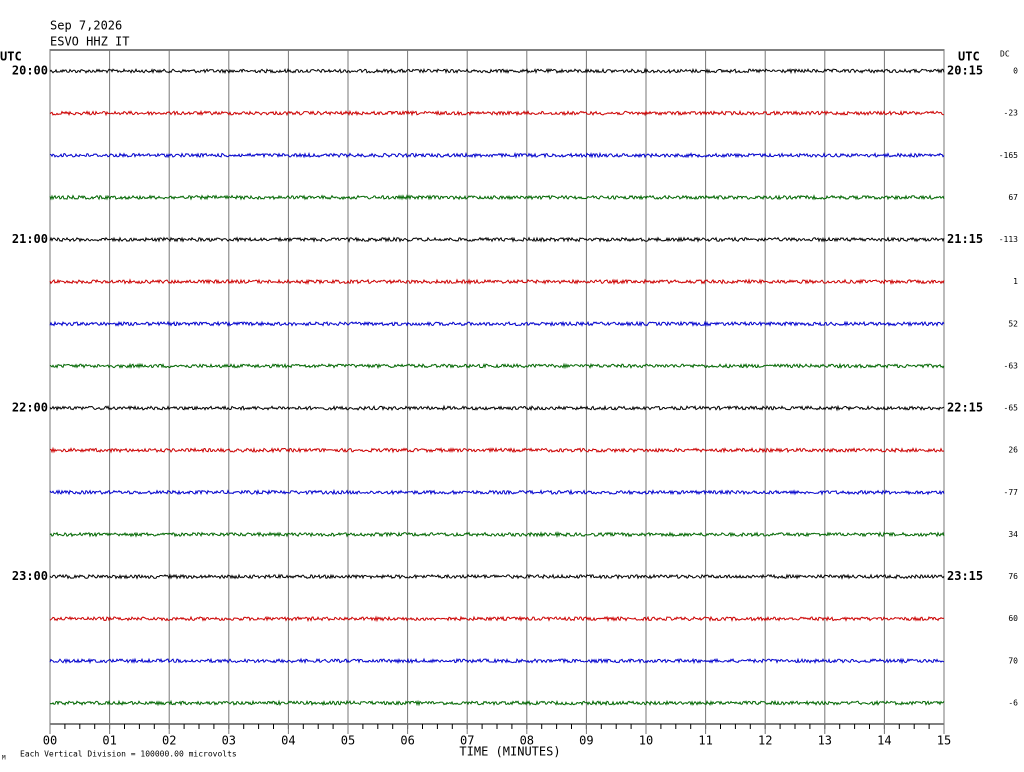 This screenshot has height=772, width=1024. What do you see at coordinates (30, 408) in the screenshot?
I see `left-time-label: 22:00` at bounding box center [30, 408].